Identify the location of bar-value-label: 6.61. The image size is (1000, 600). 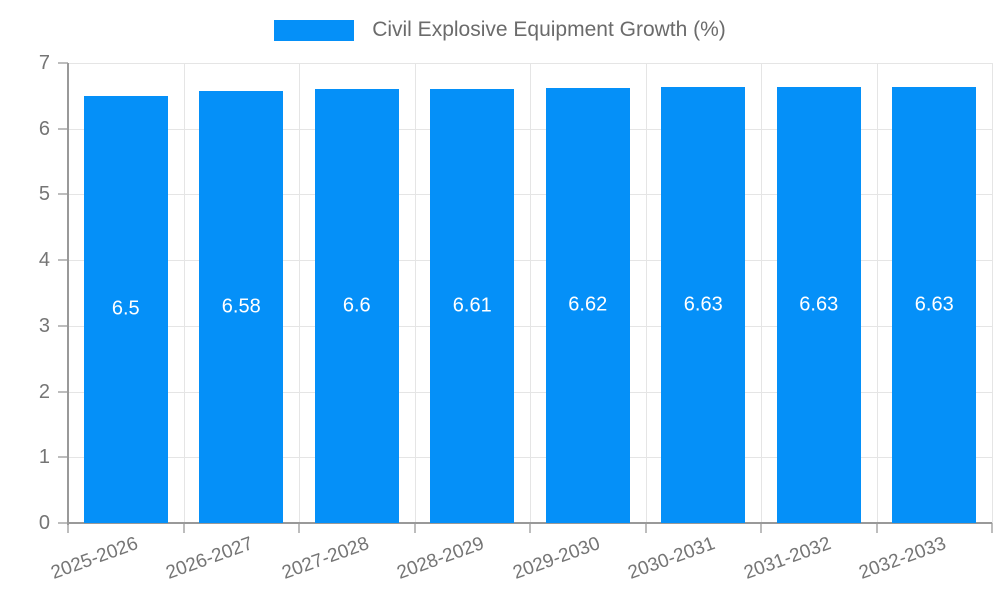
(472, 305).